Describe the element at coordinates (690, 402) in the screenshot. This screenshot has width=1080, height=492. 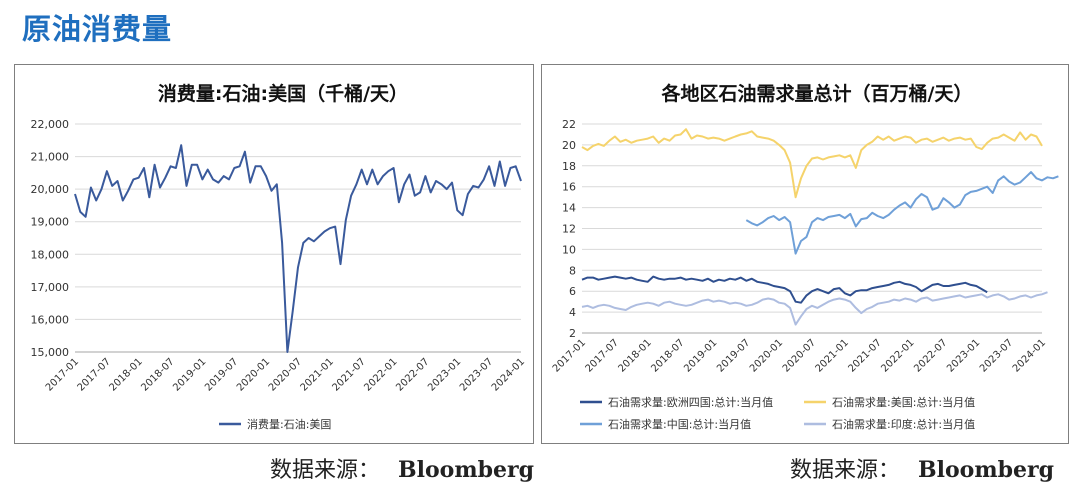
I see `legend-label: 石油需求量:欧洲四国:总计:当月值` at that location.